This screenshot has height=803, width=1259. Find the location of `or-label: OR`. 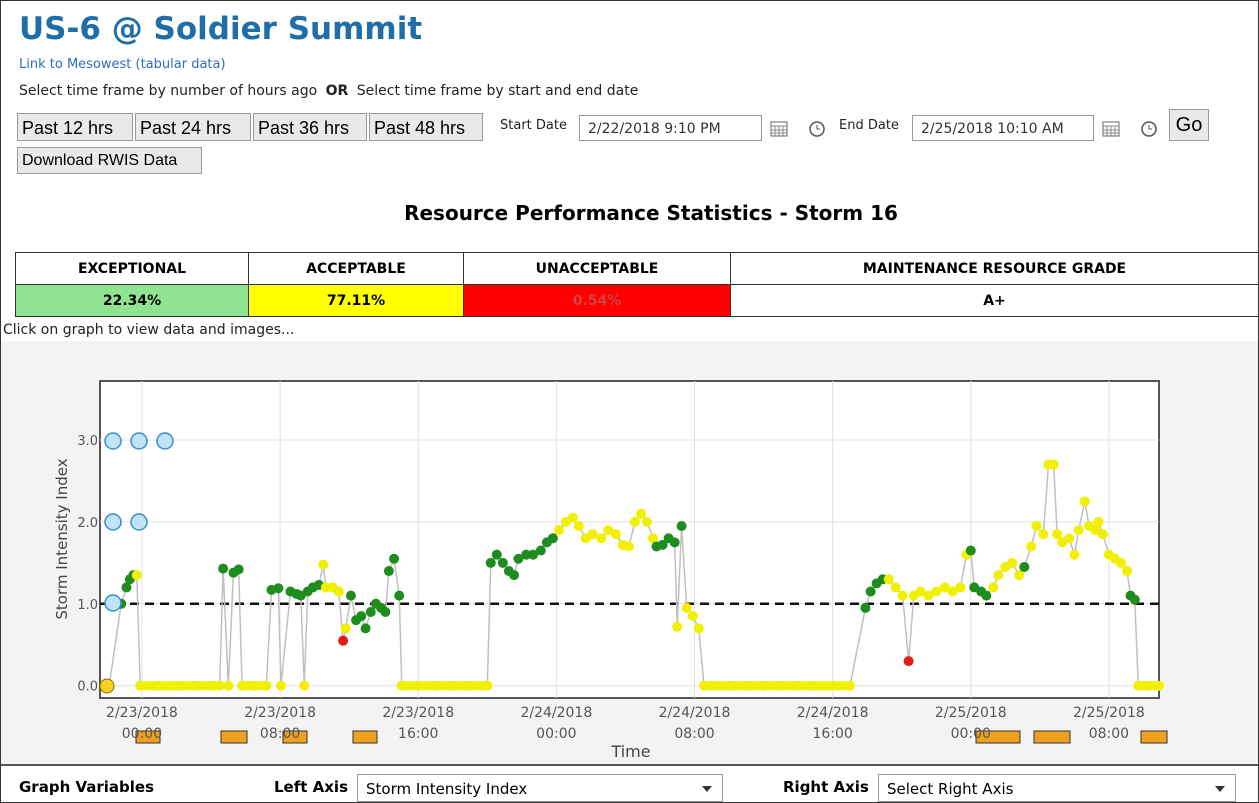

or-label: OR is located at coordinates (337, 91).